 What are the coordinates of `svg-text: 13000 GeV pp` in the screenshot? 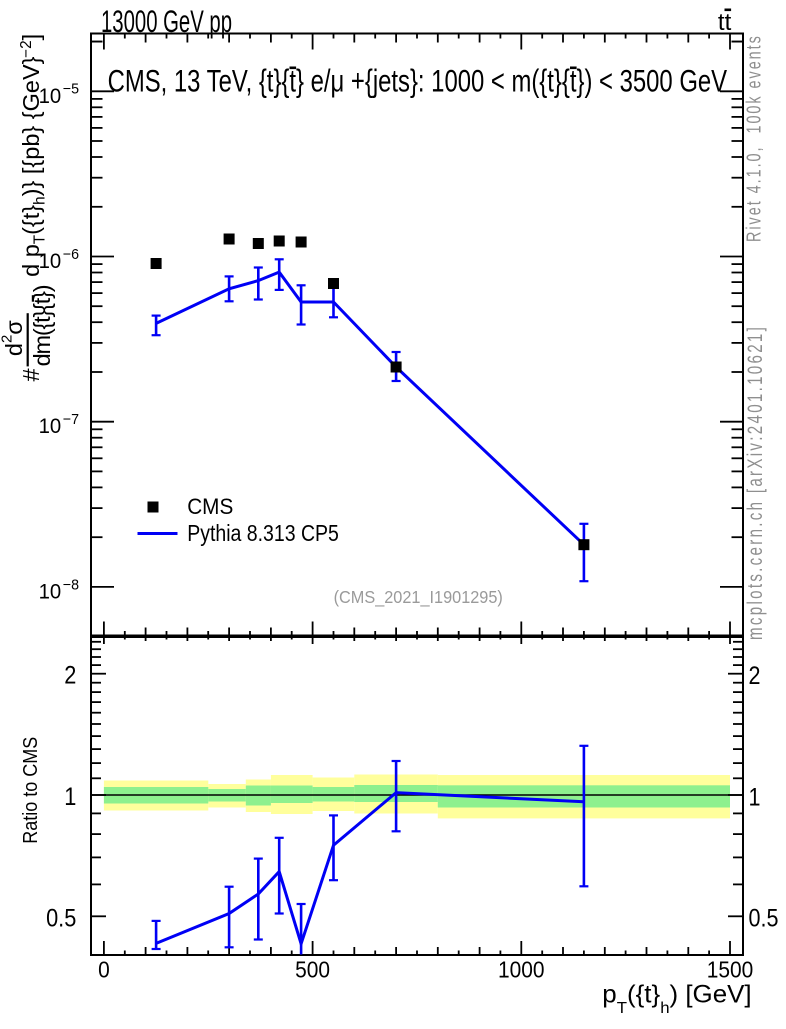 It's located at (166, 21).